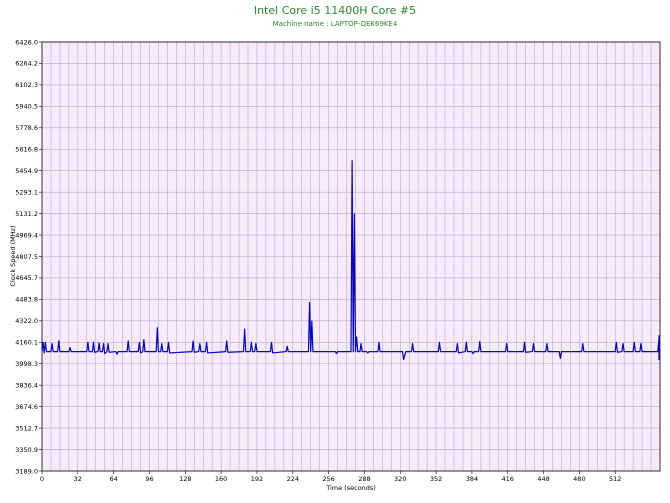  What do you see at coordinates (26, 450) in the screenshot?
I see `y-tick-label: 3350.9` at bounding box center [26, 450].